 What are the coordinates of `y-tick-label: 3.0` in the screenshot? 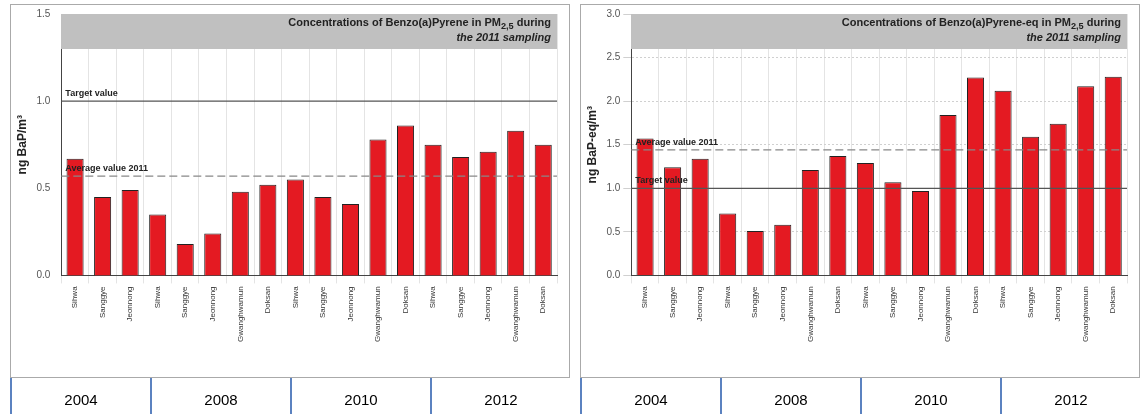 It's located at (613, 13).